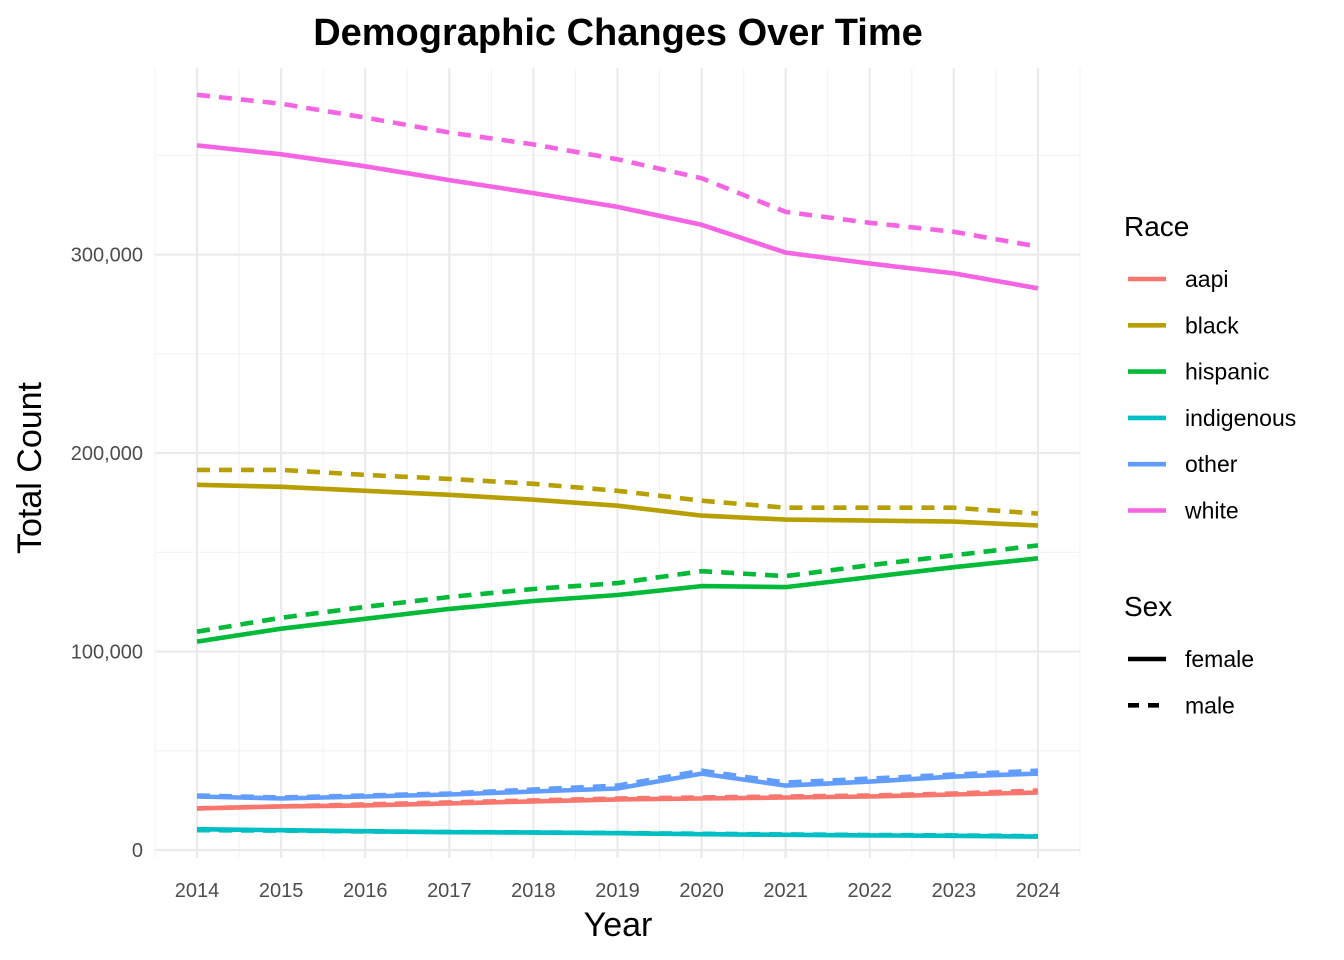 The image size is (1344, 960). Describe the element at coordinates (954, 891) in the screenshot. I see `x-tick-label: 2023` at that location.